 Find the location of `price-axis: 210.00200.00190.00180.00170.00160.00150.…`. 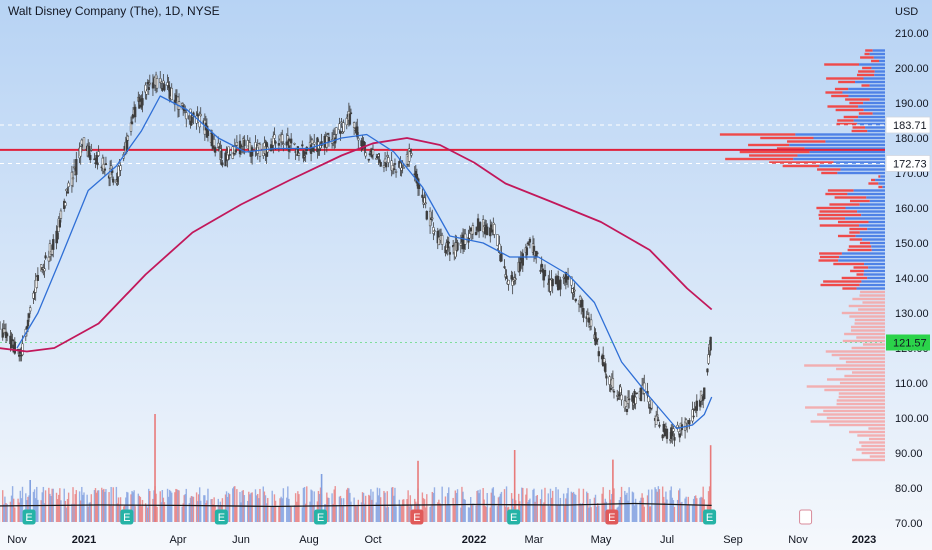

price-axis: 210.00200.00190.00180.00170.00160.00150.… is located at coordinates (908, 279).